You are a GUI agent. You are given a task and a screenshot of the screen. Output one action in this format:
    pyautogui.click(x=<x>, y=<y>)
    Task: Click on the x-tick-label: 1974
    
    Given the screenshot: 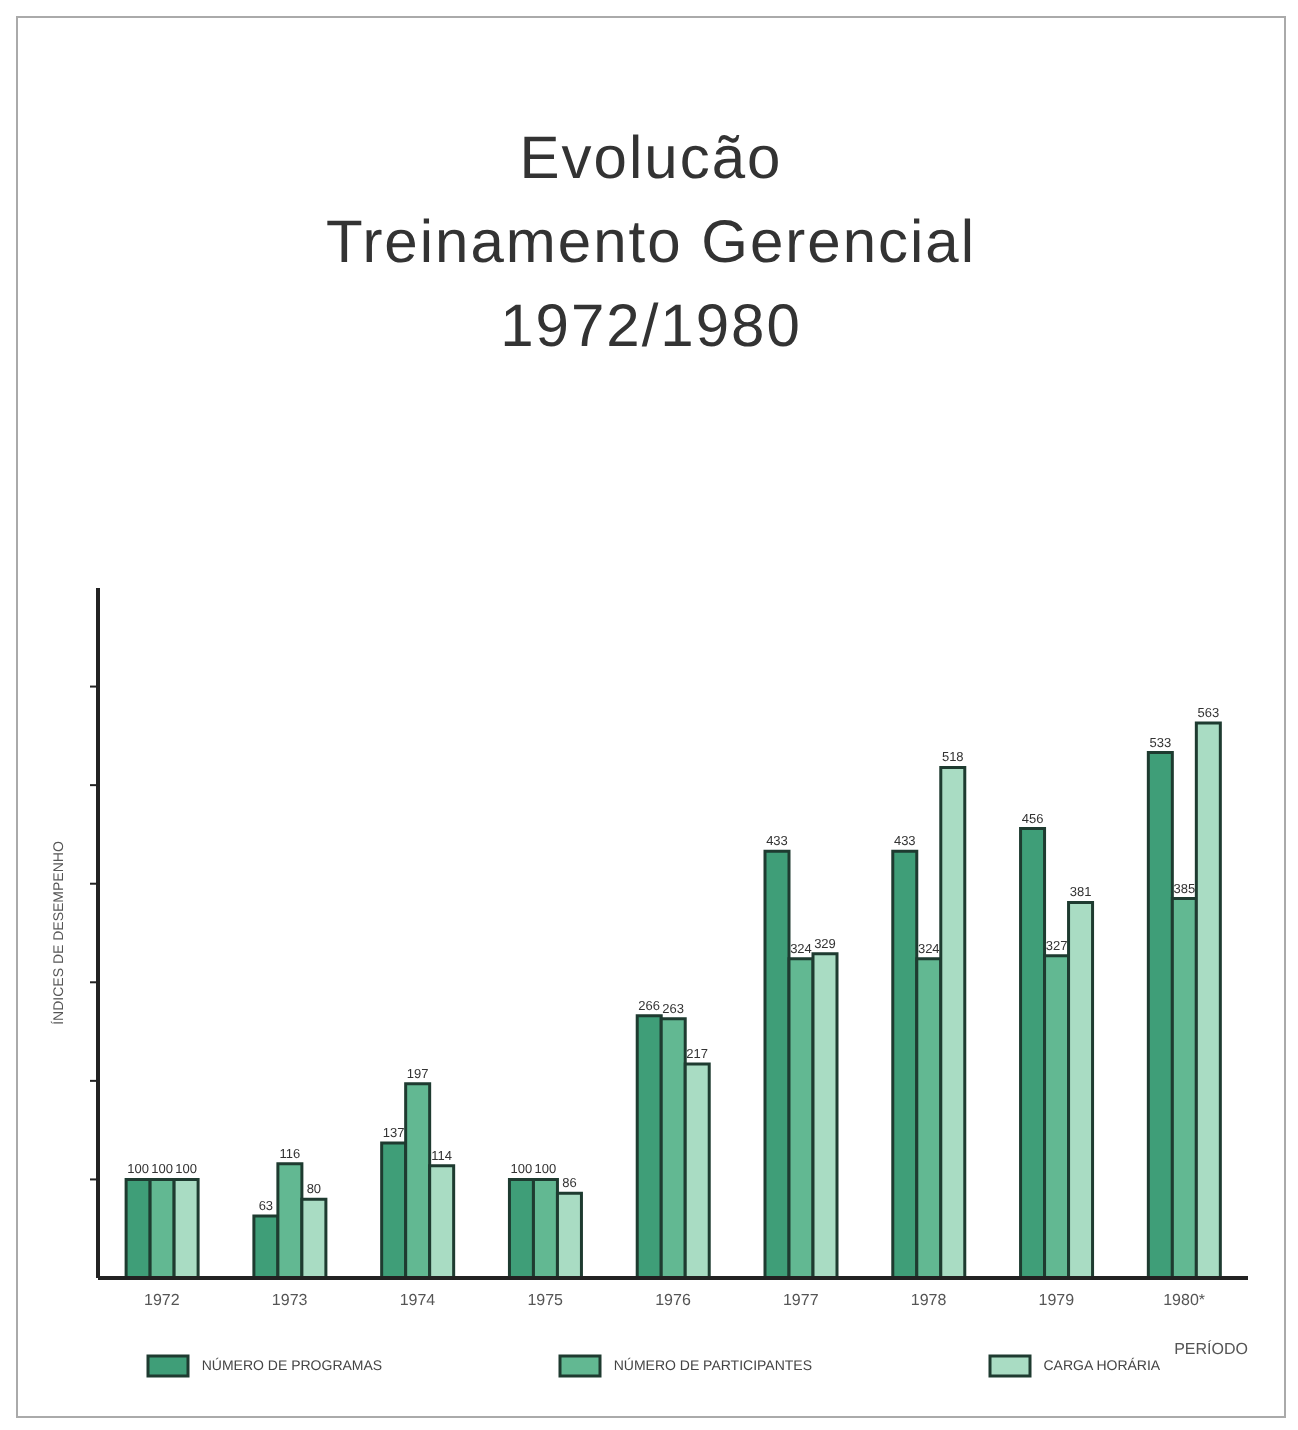 What is the action you would take?
    pyautogui.click(x=418, y=1300)
    